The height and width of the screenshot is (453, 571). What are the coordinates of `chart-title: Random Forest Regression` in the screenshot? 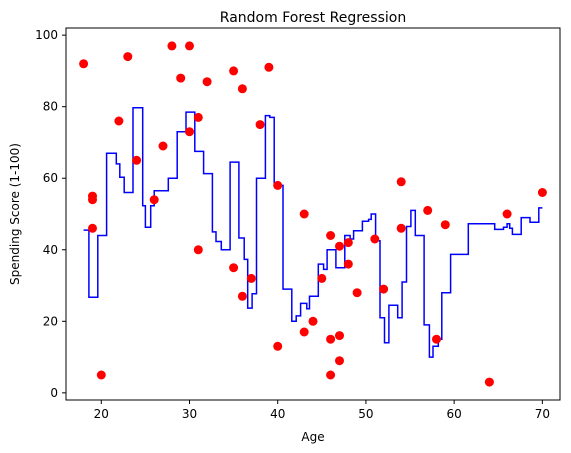 It's located at (313, 18).